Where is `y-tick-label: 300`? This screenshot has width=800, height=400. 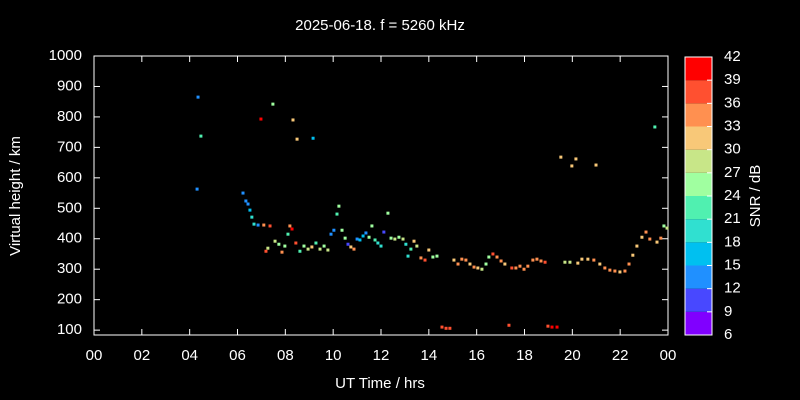
y-tick-label: 300 is located at coordinates (69, 268).